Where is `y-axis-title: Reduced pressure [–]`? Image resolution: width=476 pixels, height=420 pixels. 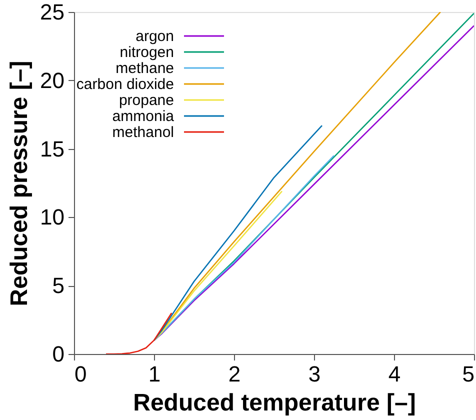
y-axis-title: Reduced pressure [–] is located at coordinates (20, 183).